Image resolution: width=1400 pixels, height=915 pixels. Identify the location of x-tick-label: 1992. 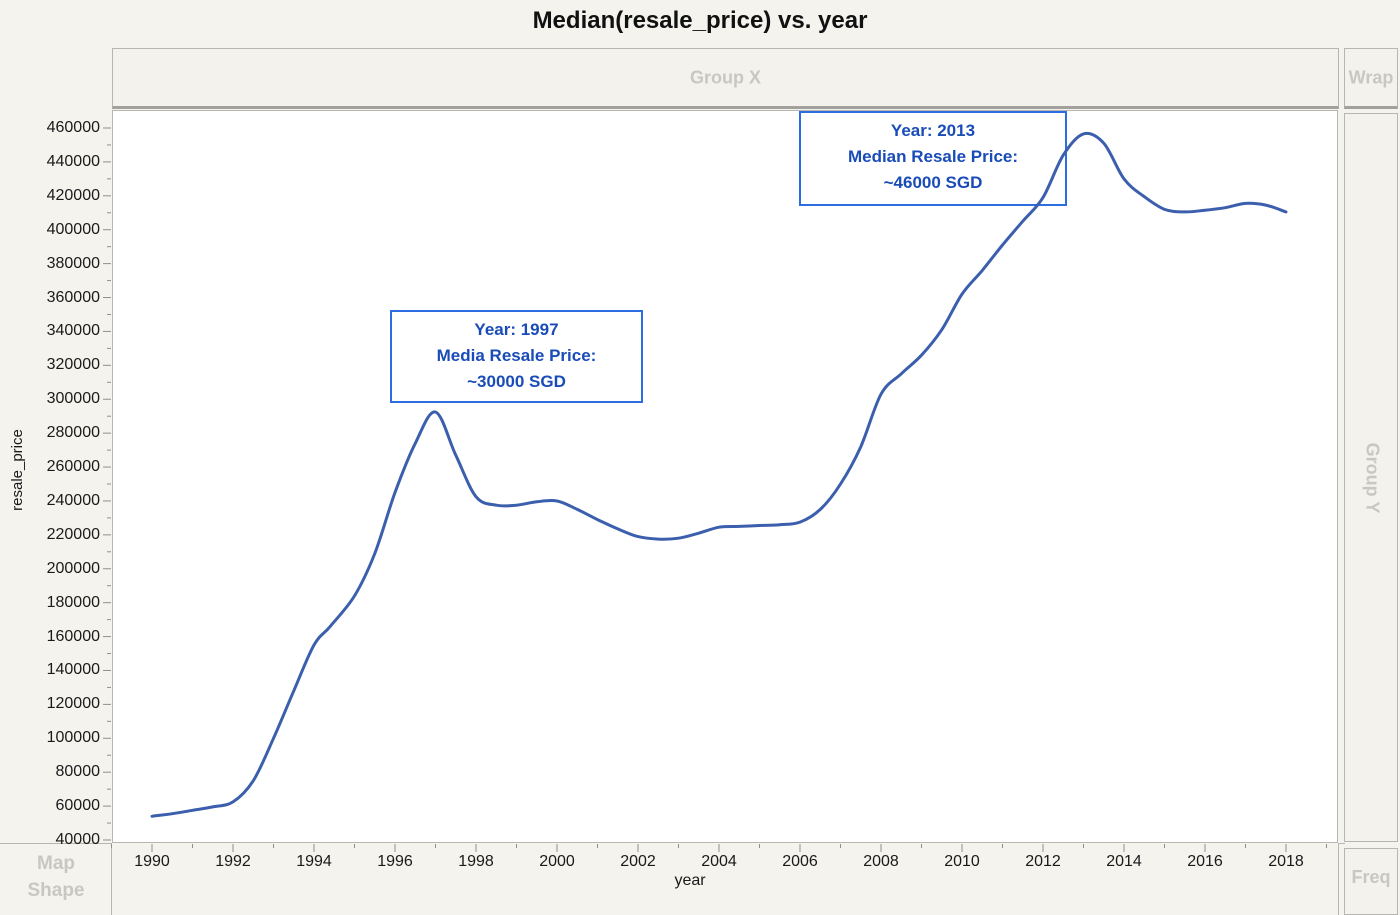
(233, 861).